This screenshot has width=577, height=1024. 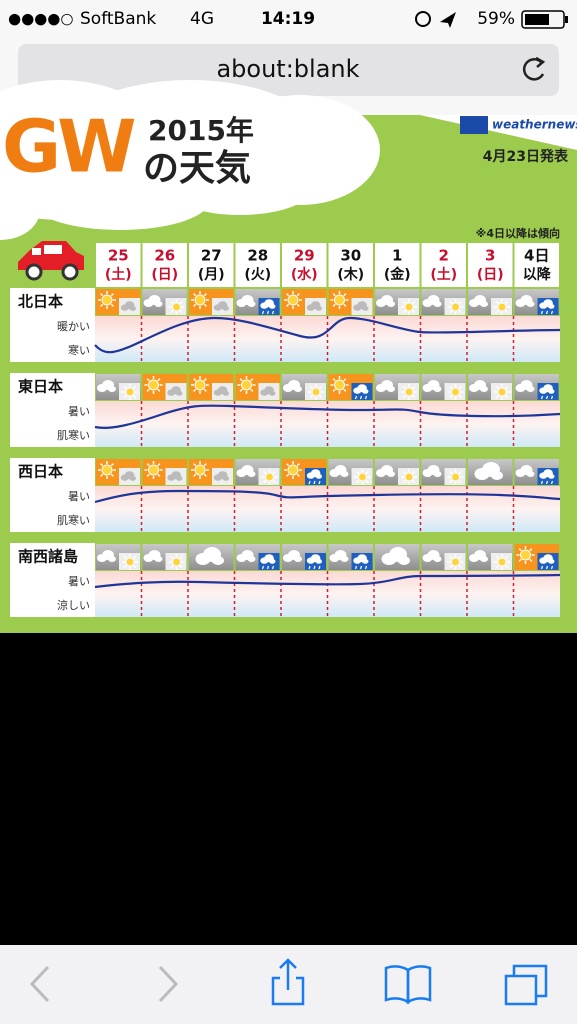 What do you see at coordinates (543, 19) in the screenshot?
I see `battery` at bounding box center [543, 19].